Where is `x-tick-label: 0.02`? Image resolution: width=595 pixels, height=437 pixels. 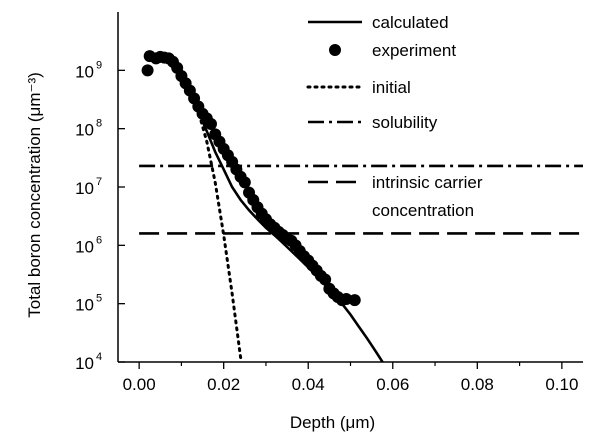
x-tick-label: 0.02 is located at coordinates (223, 384).